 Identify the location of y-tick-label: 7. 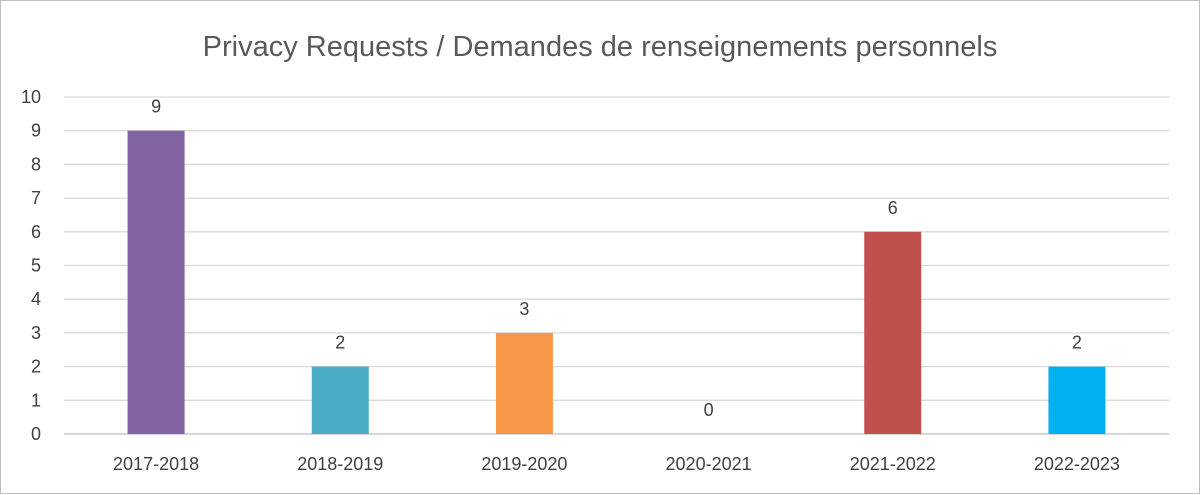
(36, 198).